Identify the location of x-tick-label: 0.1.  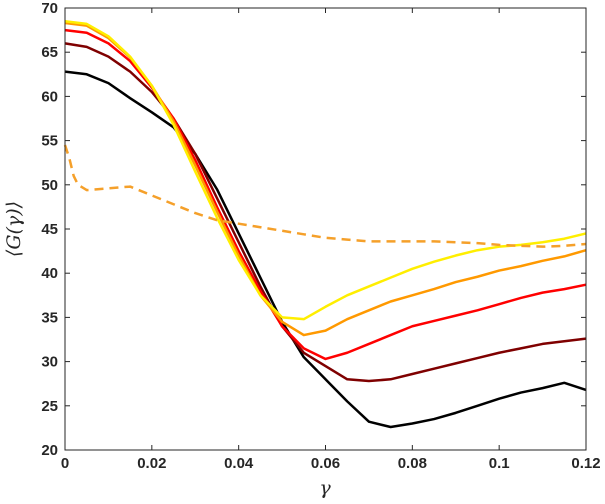
(499, 463).